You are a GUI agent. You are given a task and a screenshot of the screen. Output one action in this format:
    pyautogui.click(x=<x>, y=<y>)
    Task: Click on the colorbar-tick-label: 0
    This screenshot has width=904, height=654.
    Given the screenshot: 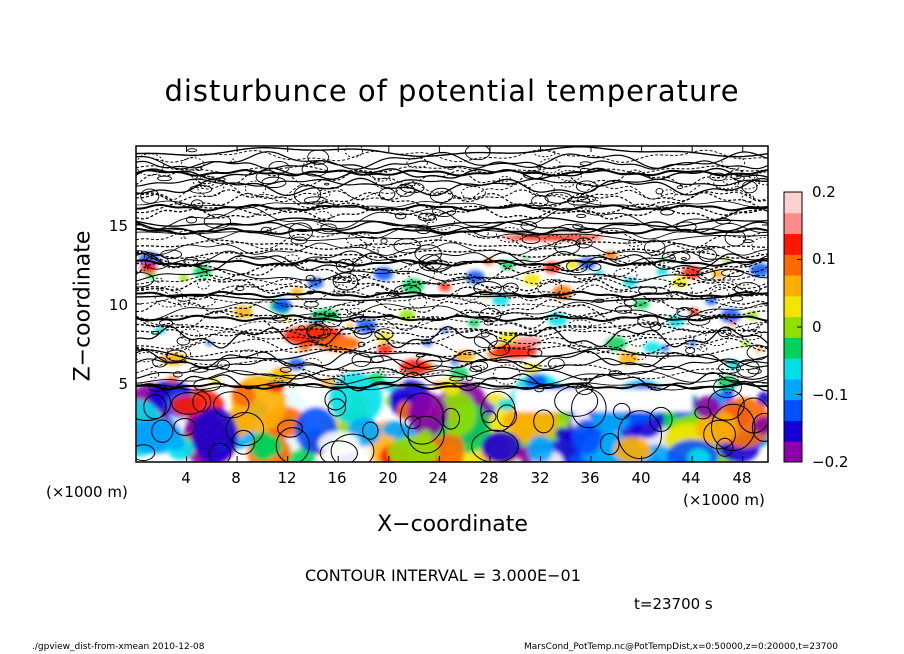 What is the action you would take?
    pyautogui.click(x=817, y=327)
    